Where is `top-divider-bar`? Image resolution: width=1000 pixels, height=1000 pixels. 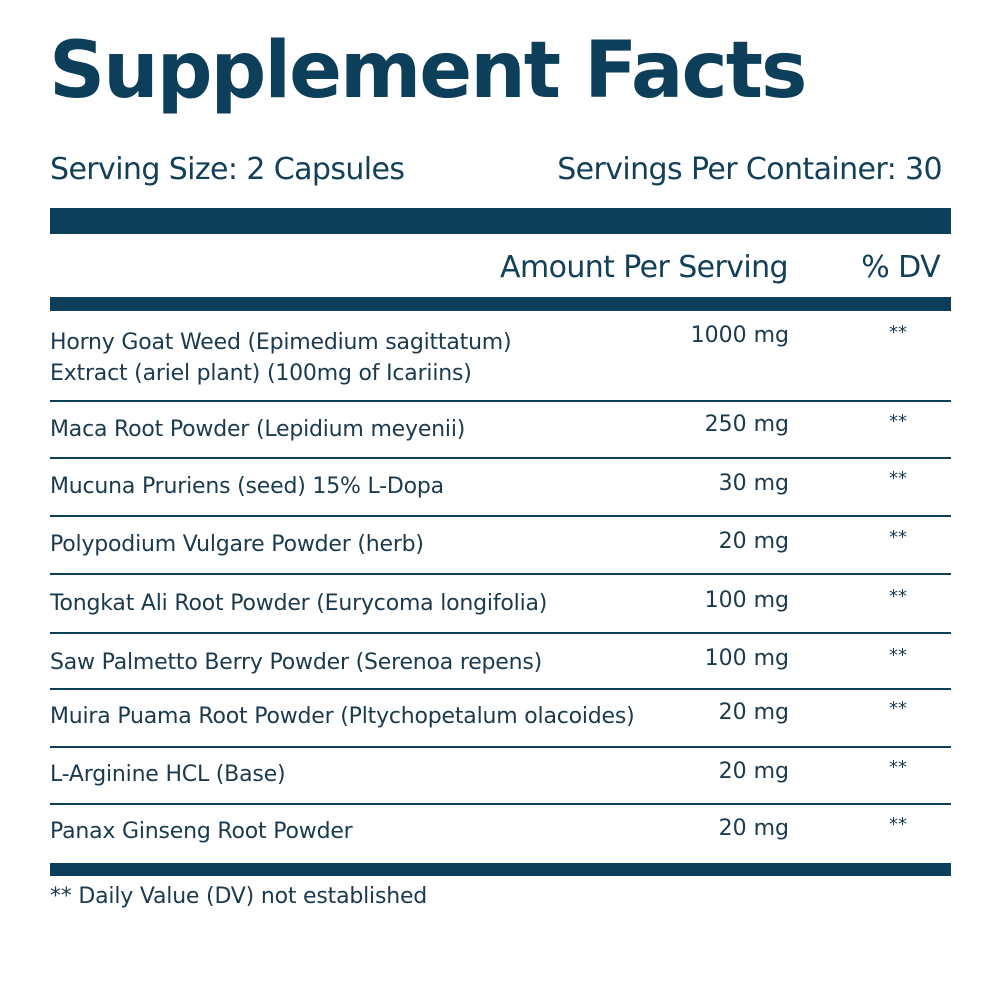 top-divider-bar is located at coordinates (500, 221).